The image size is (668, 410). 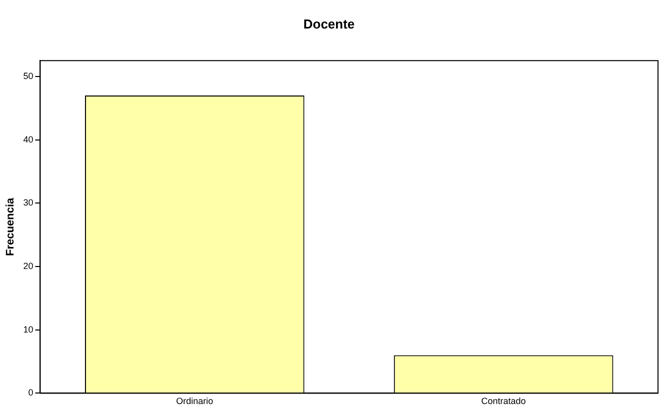 I want to click on y-tick-label: 30, so click(x=28, y=203).